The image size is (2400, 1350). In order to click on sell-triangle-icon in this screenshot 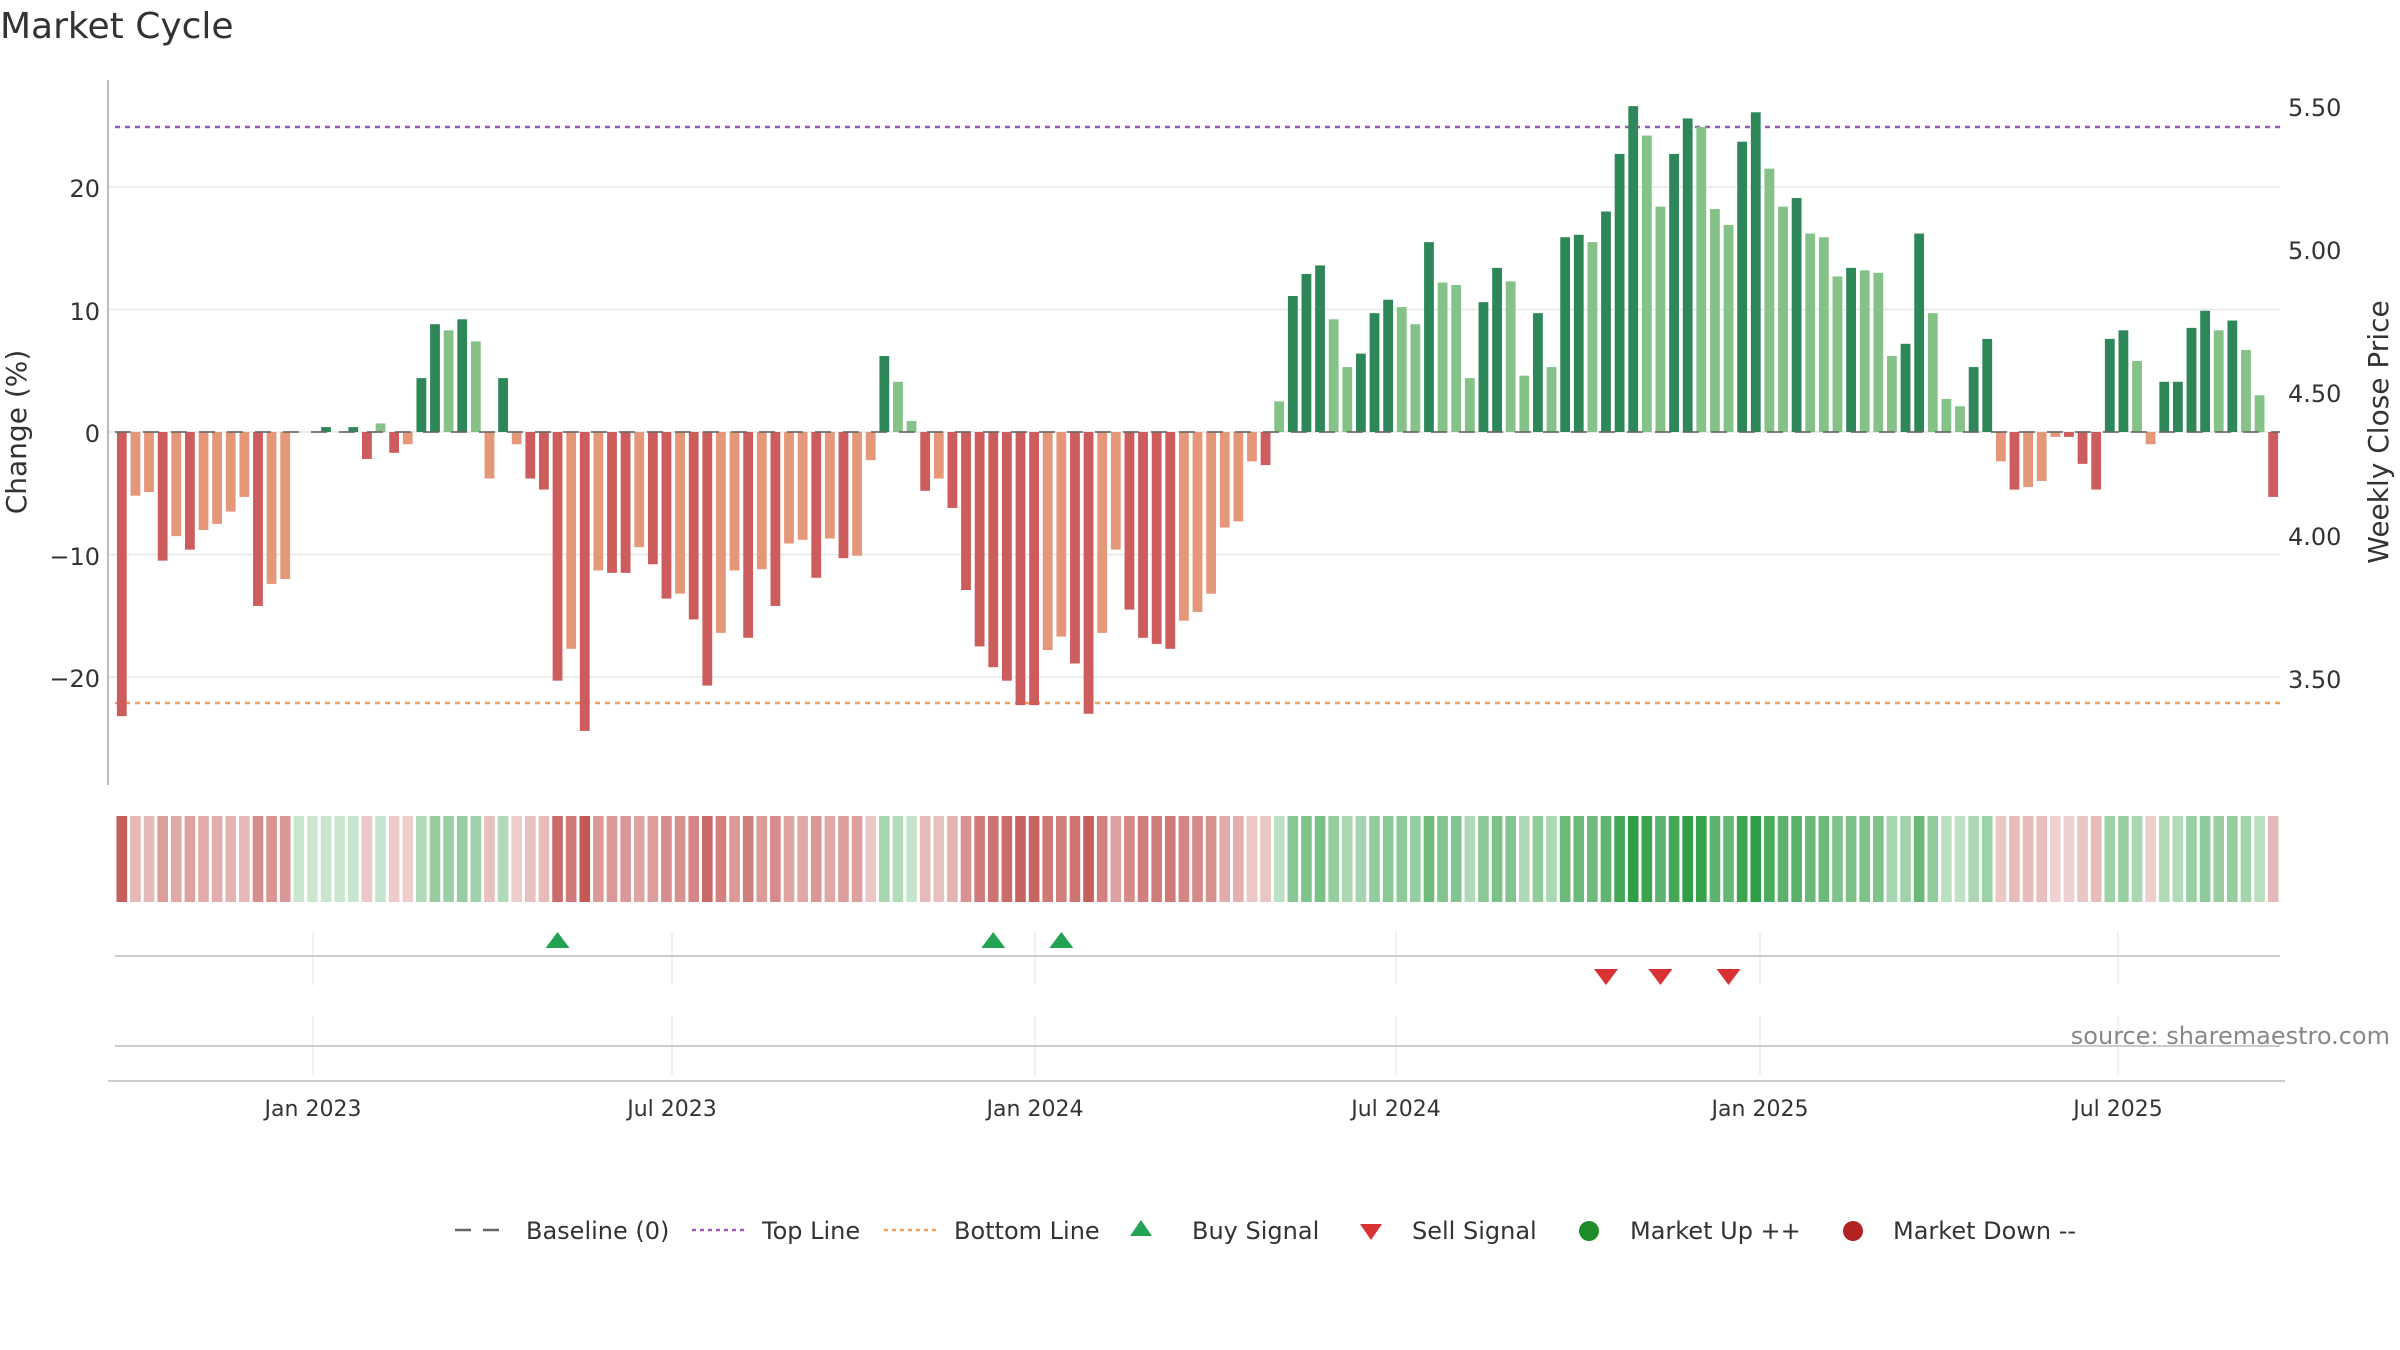, I will do `click(1371, 1232)`.